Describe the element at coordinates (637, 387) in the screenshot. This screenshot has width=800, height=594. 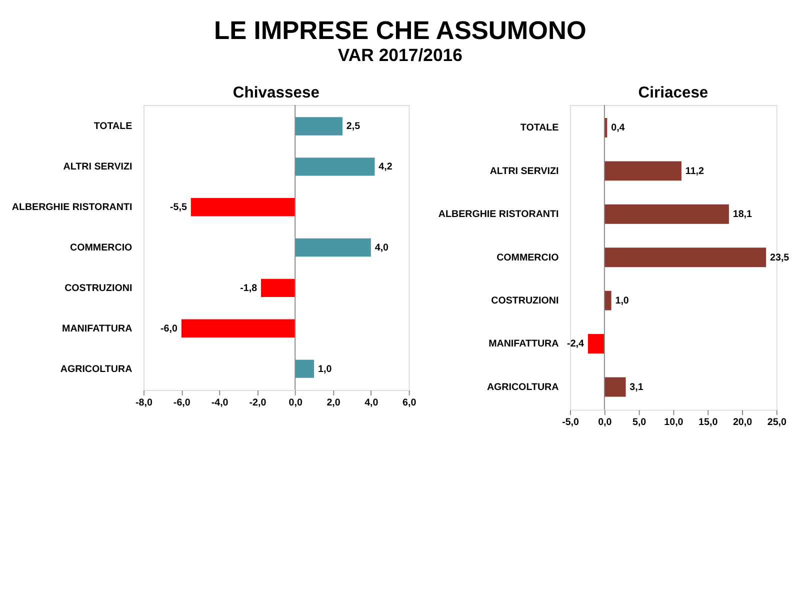
I see `data-label: 3,1` at that location.